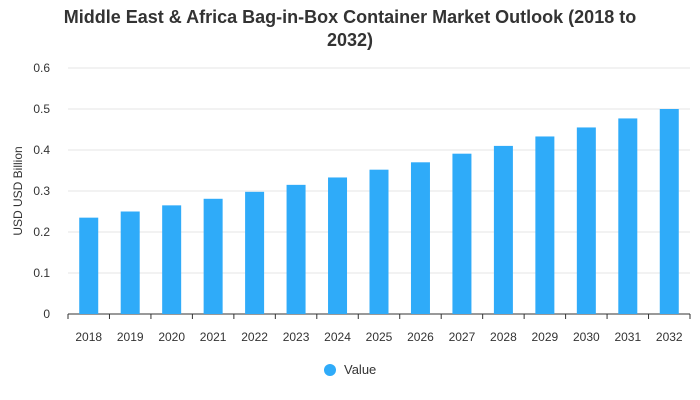 This screenshot has height=400, width=700. I want to click on bar-2021, so click(213, 256).